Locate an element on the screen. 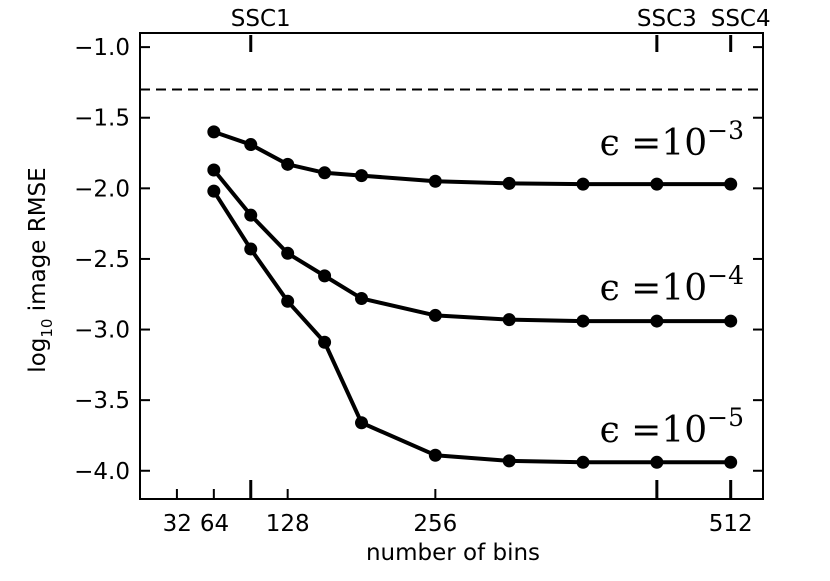 The image size is (830, 581). series-label-exponent: −5 is located at coordinates (725, 417).